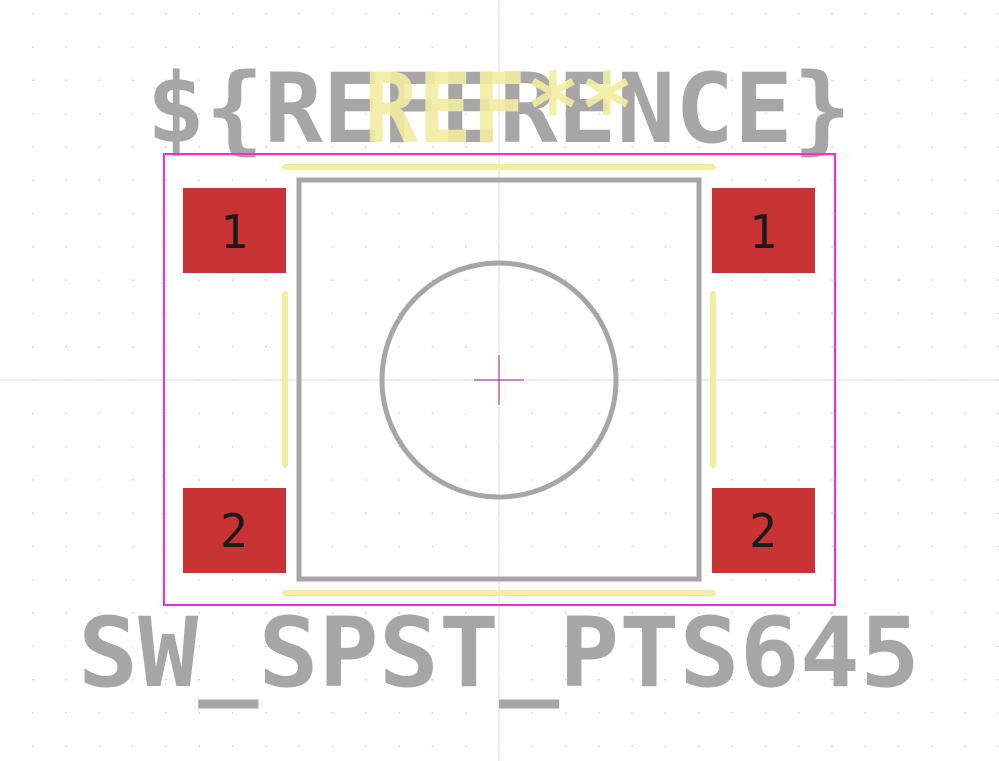  I want to click on pad-top-right: 1, so click(763, 230).